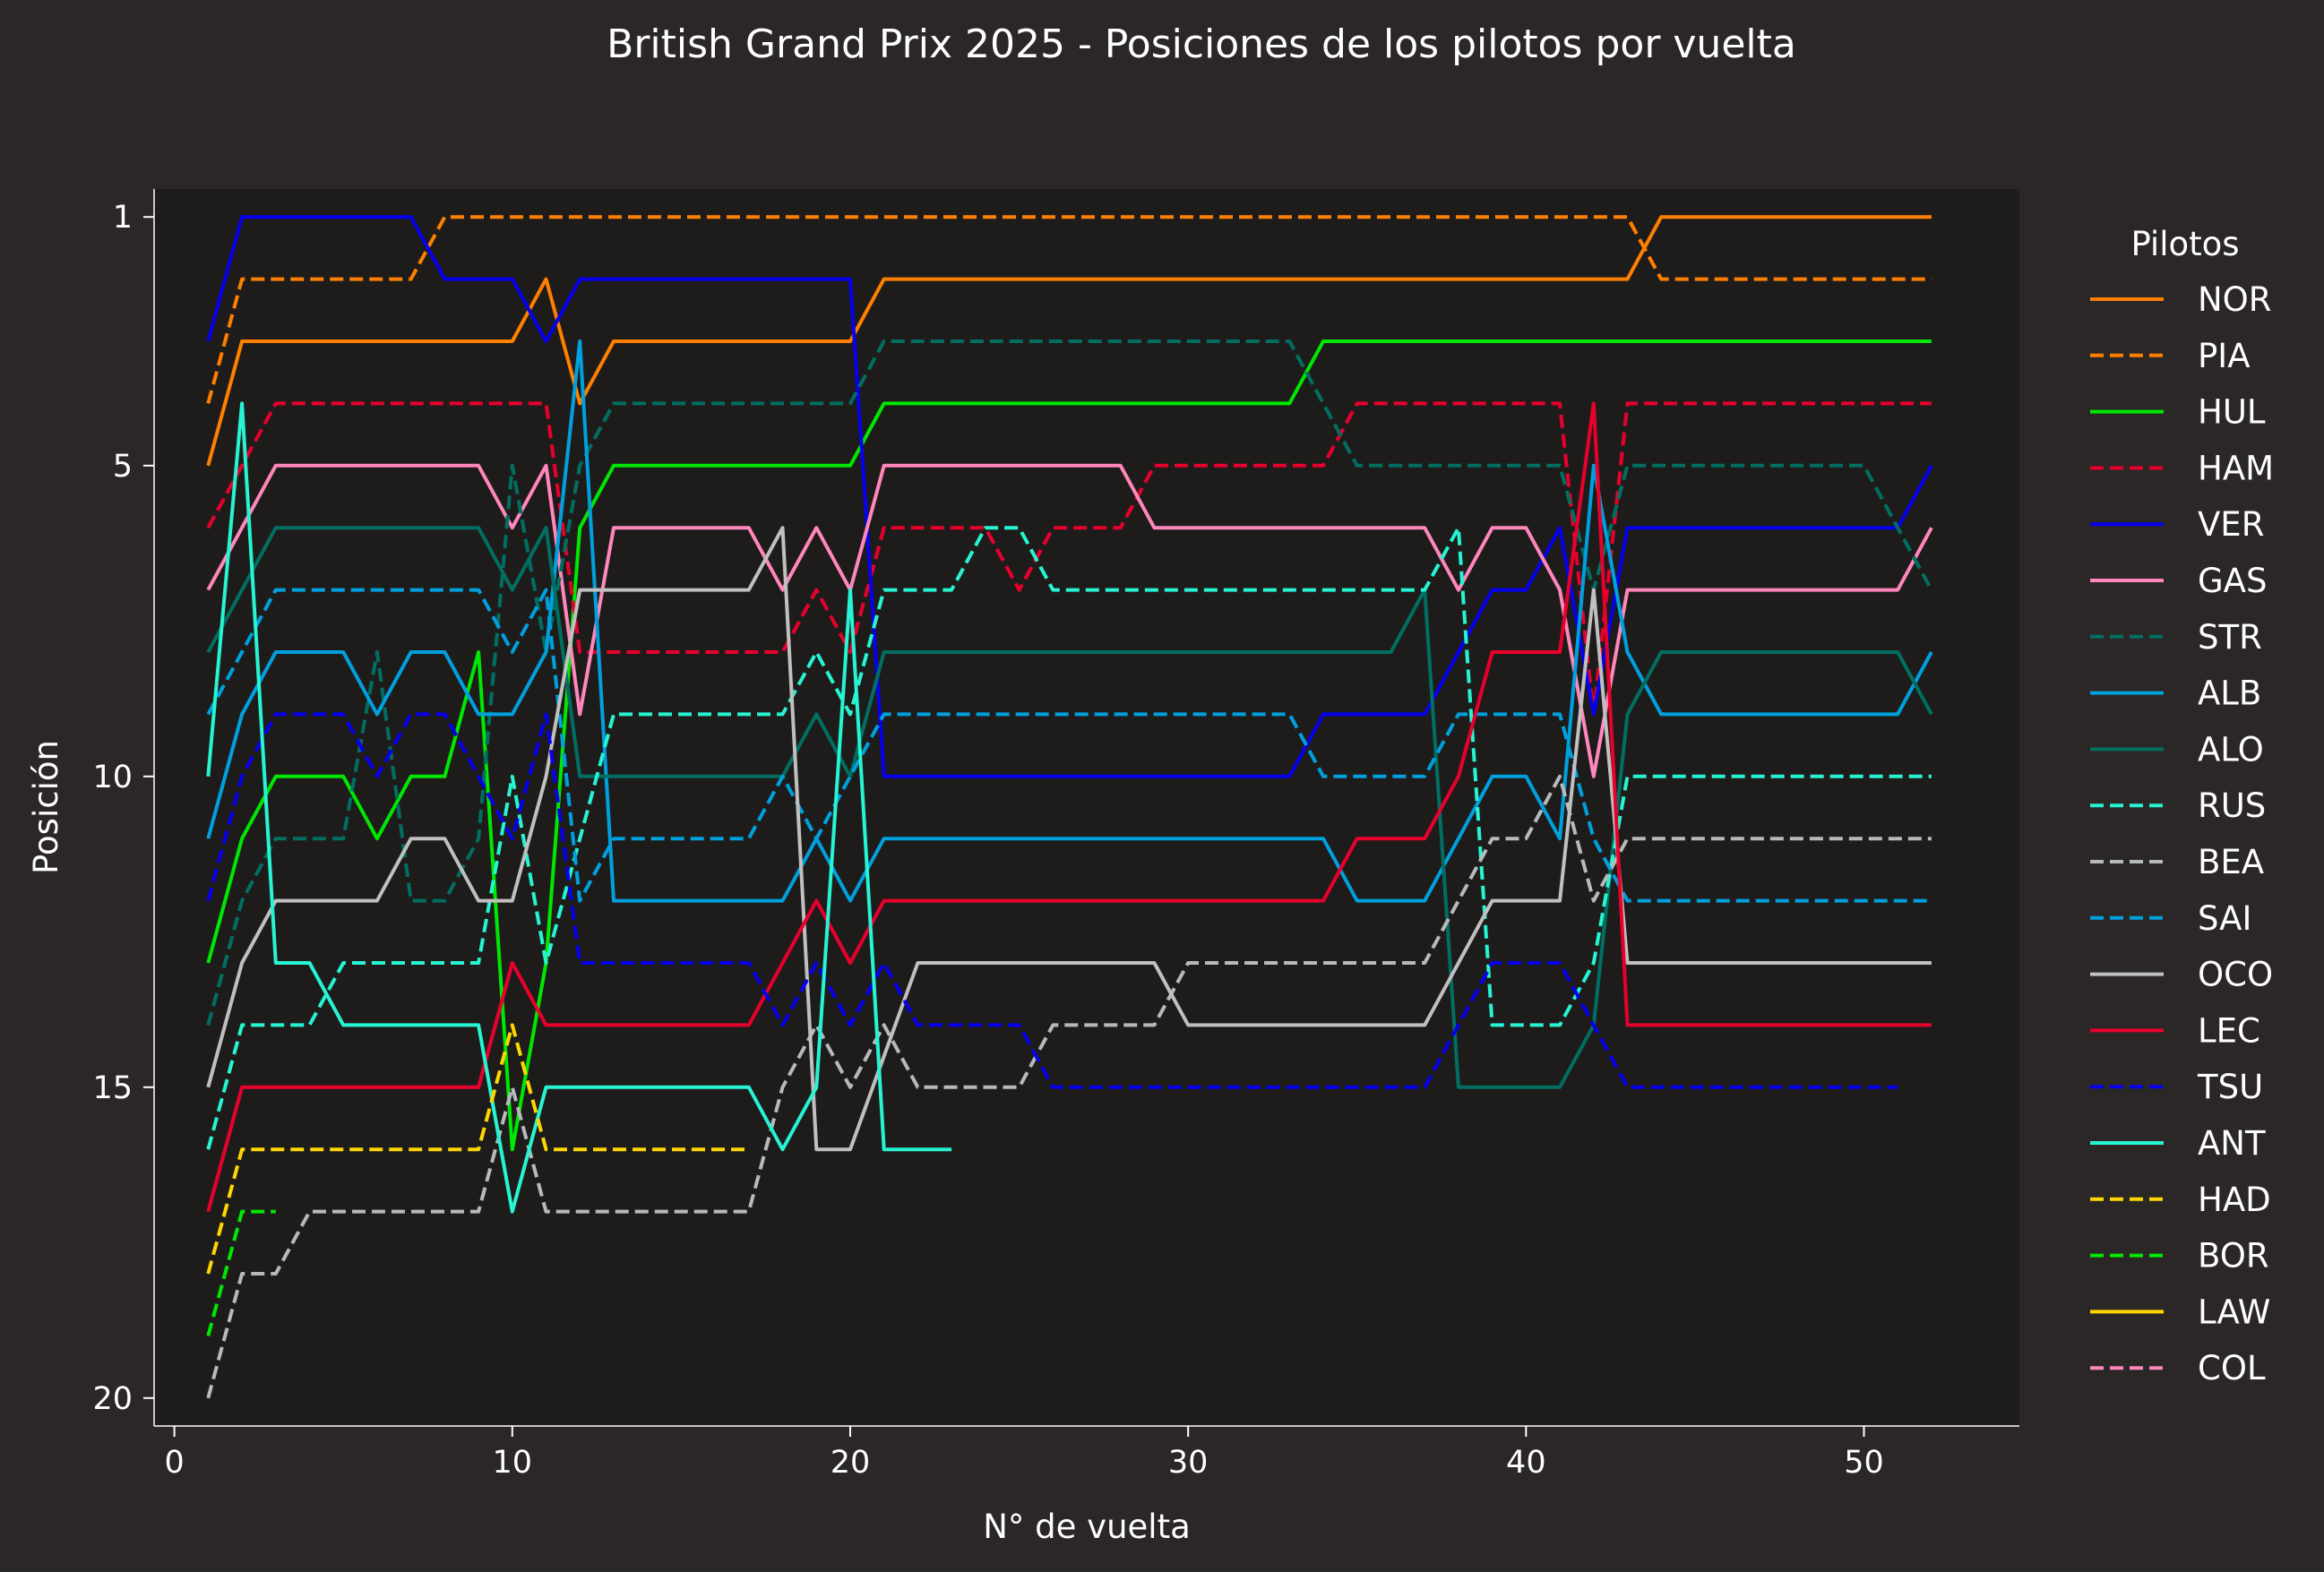 The width and height of the screenshot is (2324, 1572). What do you see at coordinates (2176, 1087) in the screenshot?
I see `legend-item-tsu: TSU` at bounding box center [2176, 1087].